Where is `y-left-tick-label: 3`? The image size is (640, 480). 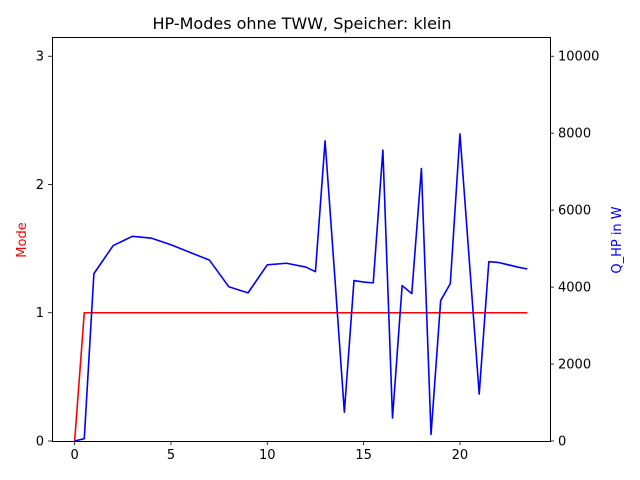 y-left-tick-label: 3 is located at coordinates (40, 57).